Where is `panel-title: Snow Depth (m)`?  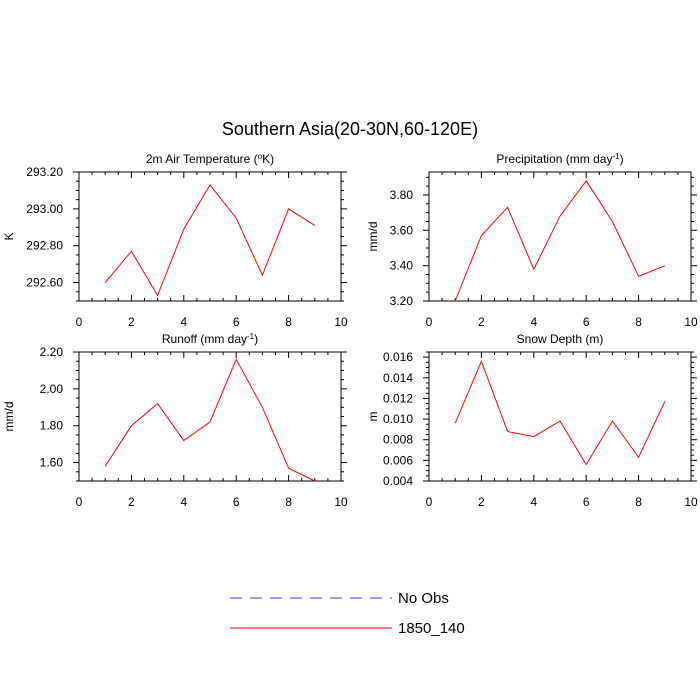
panel-title: Snow Depth (m) is located at coordinates (560, 339).